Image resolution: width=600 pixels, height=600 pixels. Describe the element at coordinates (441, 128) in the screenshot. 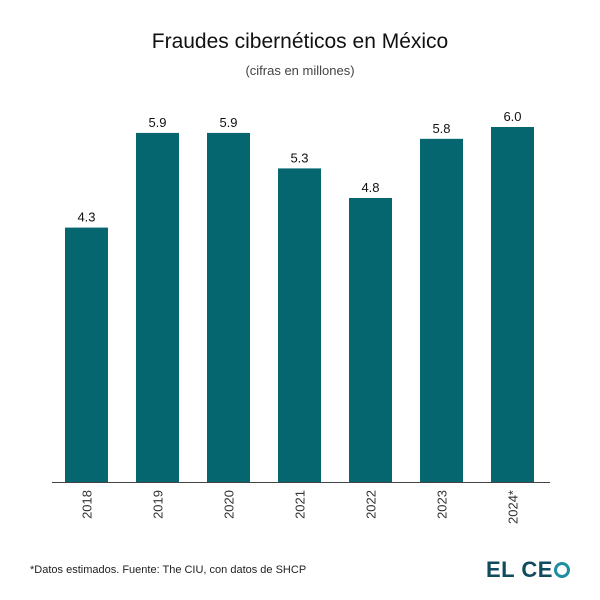

I see `value-label-2023: 5.8` at that location.